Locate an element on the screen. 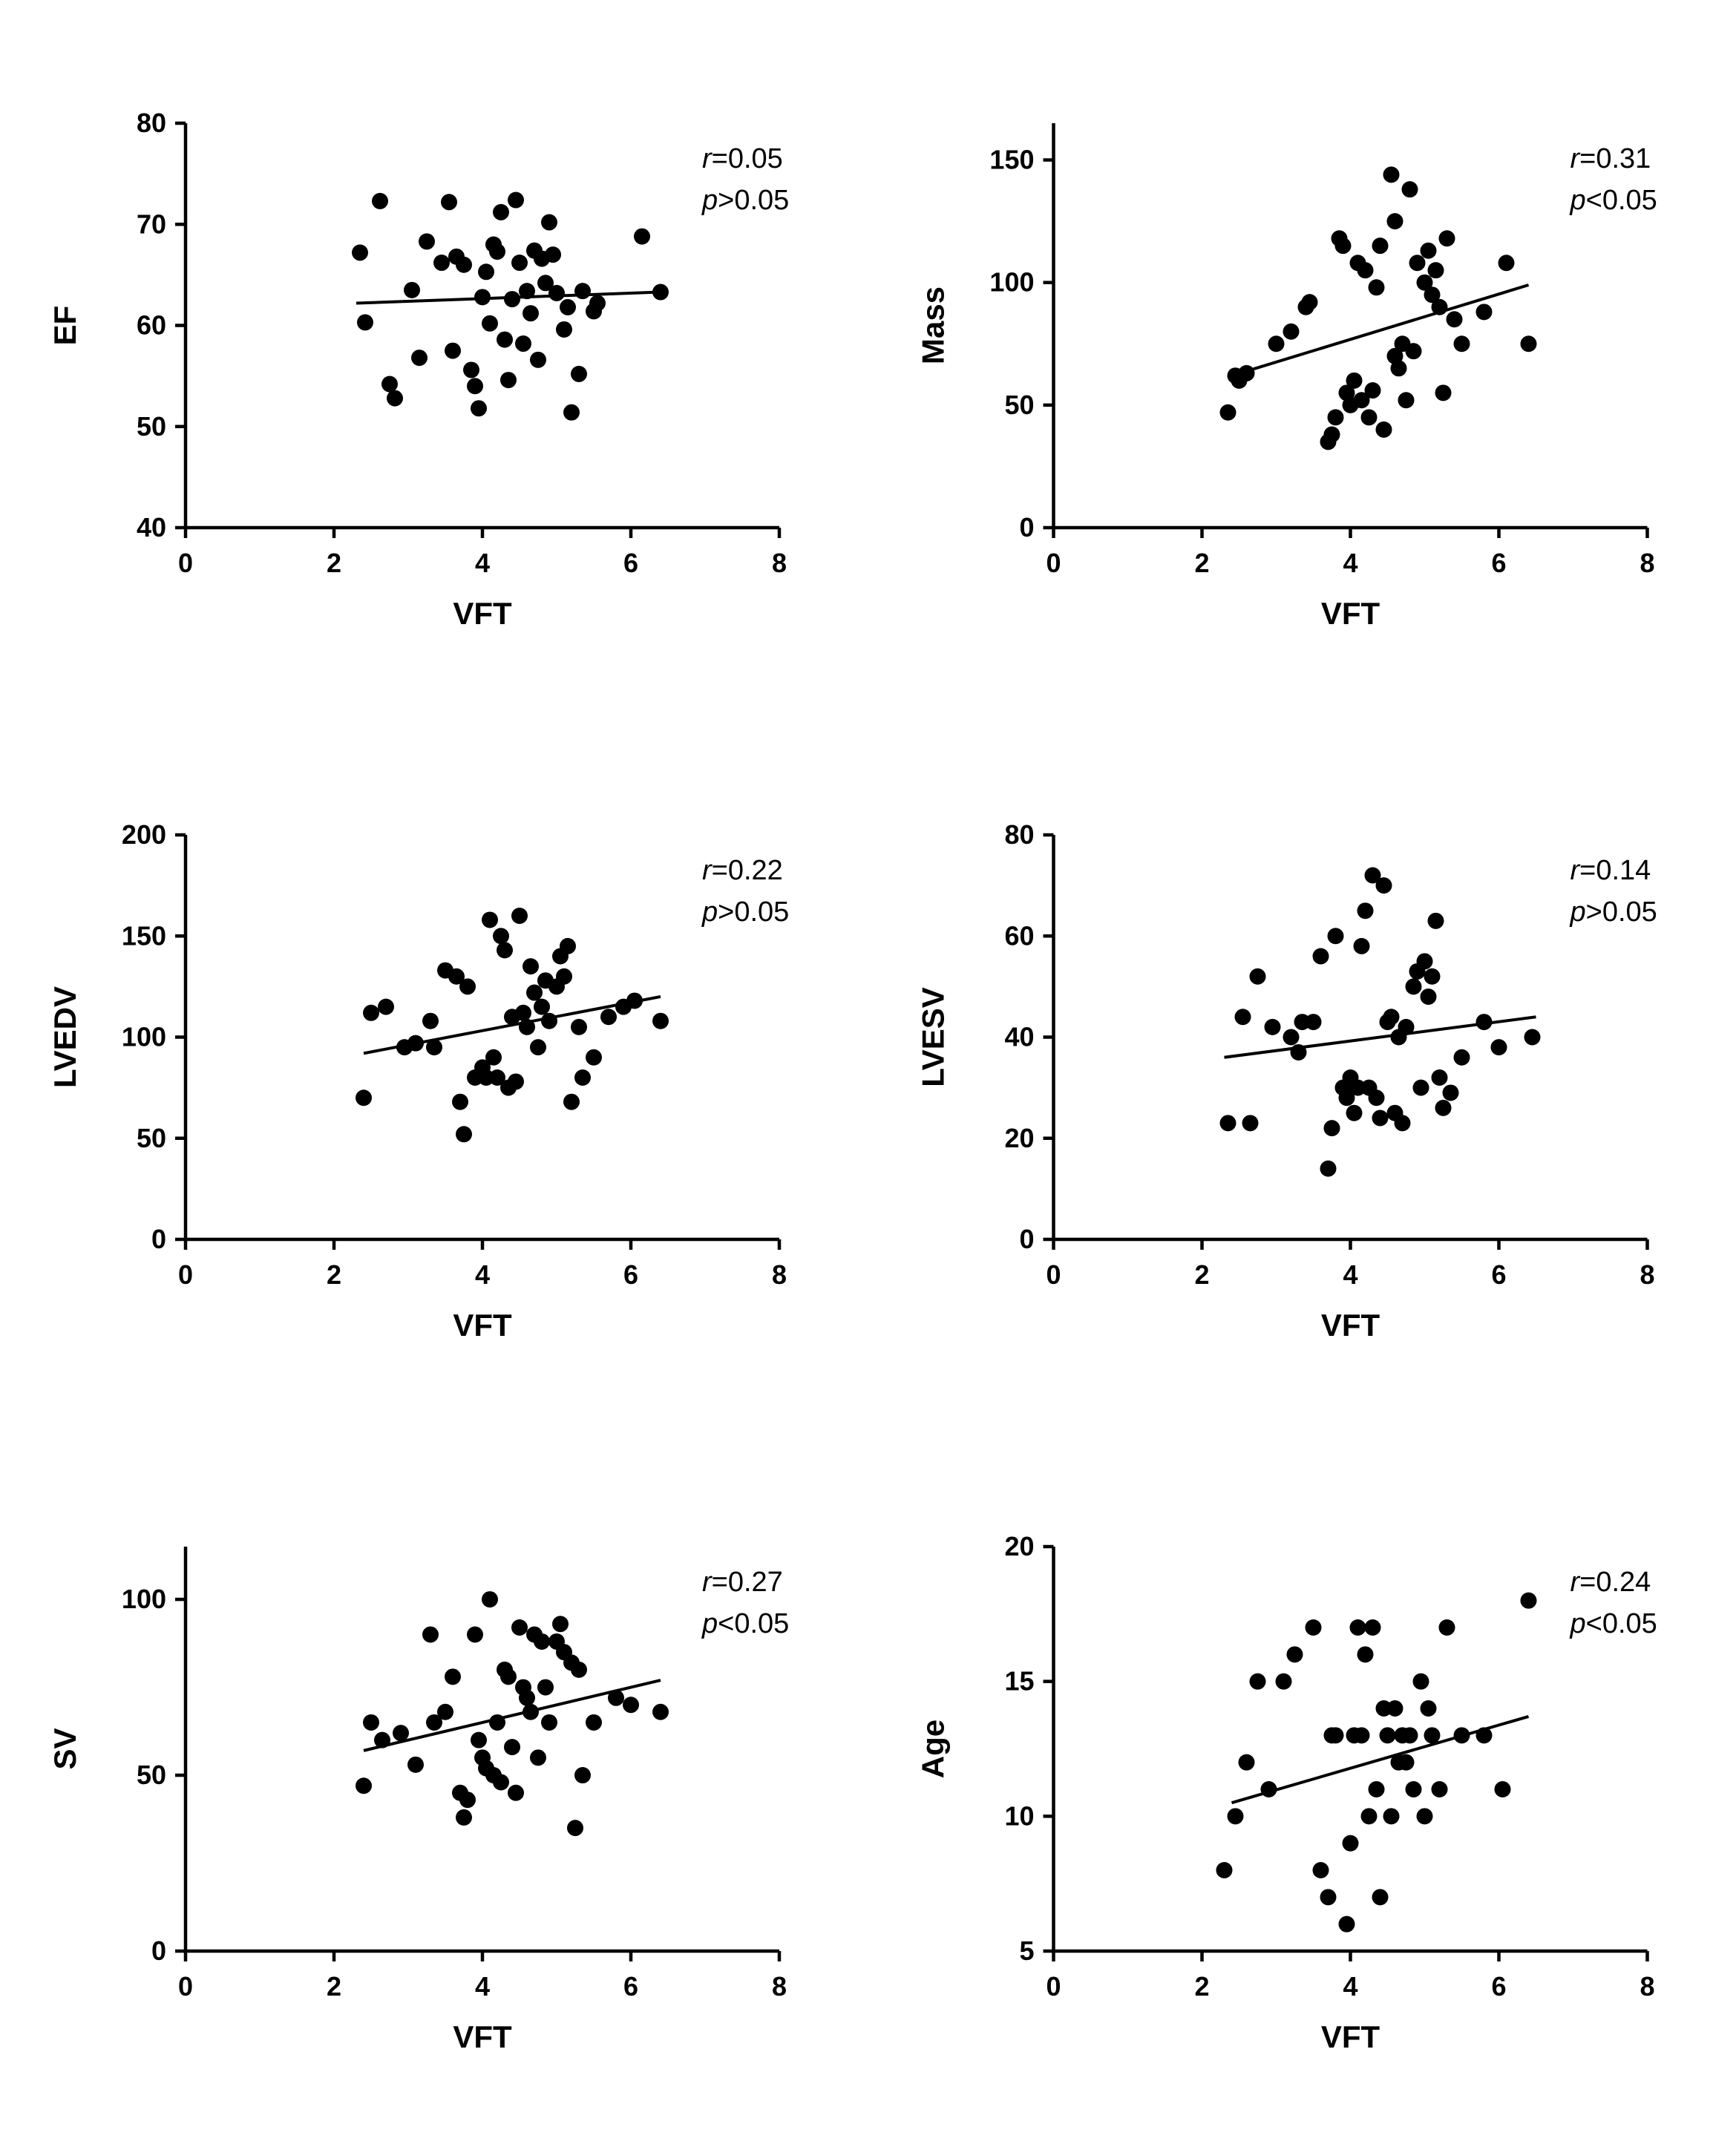 The height and width of the screenshot is (2147, 1736). chart-canvas: 0 50 100 0 2 4 6 8 r=0.27 p<0.05 VFT SV is located at coordinates (418, 1800).